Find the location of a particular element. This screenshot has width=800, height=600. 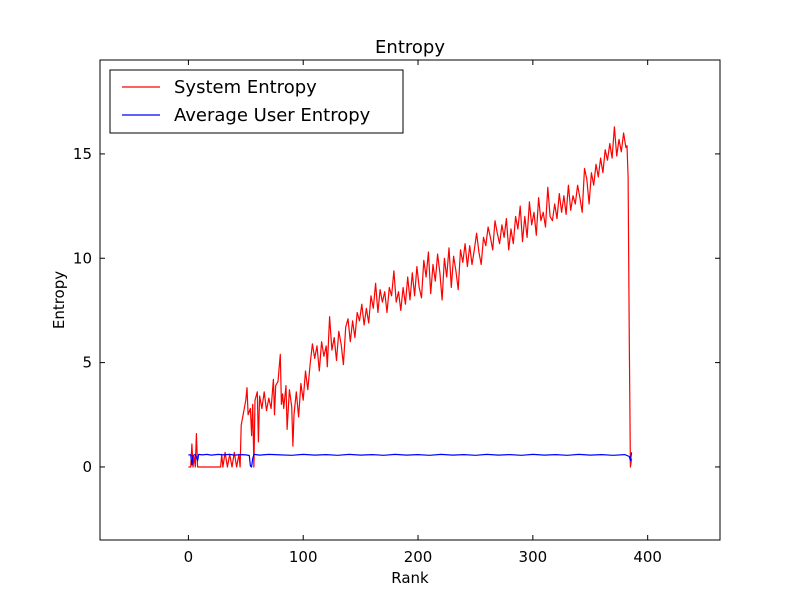

y-tick-label: 15 is located at coordinates (82, 154).